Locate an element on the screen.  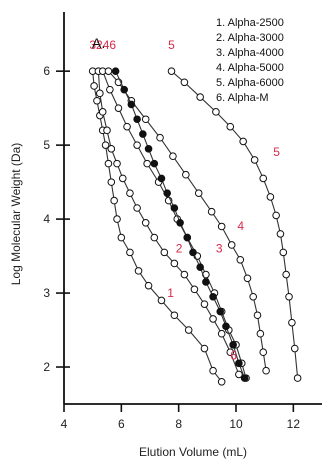
x-tick-label: 8 is located at coordinates (178, 424).